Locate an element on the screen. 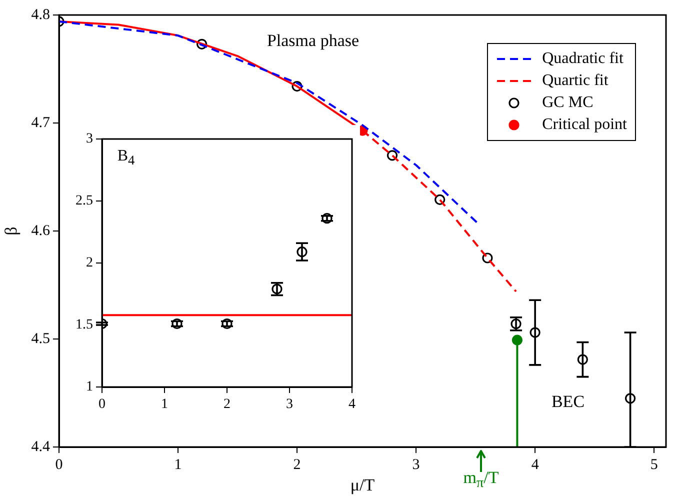 The image size is (675, 498). y-tick-label: 1 is located at coordinates (89, 387).